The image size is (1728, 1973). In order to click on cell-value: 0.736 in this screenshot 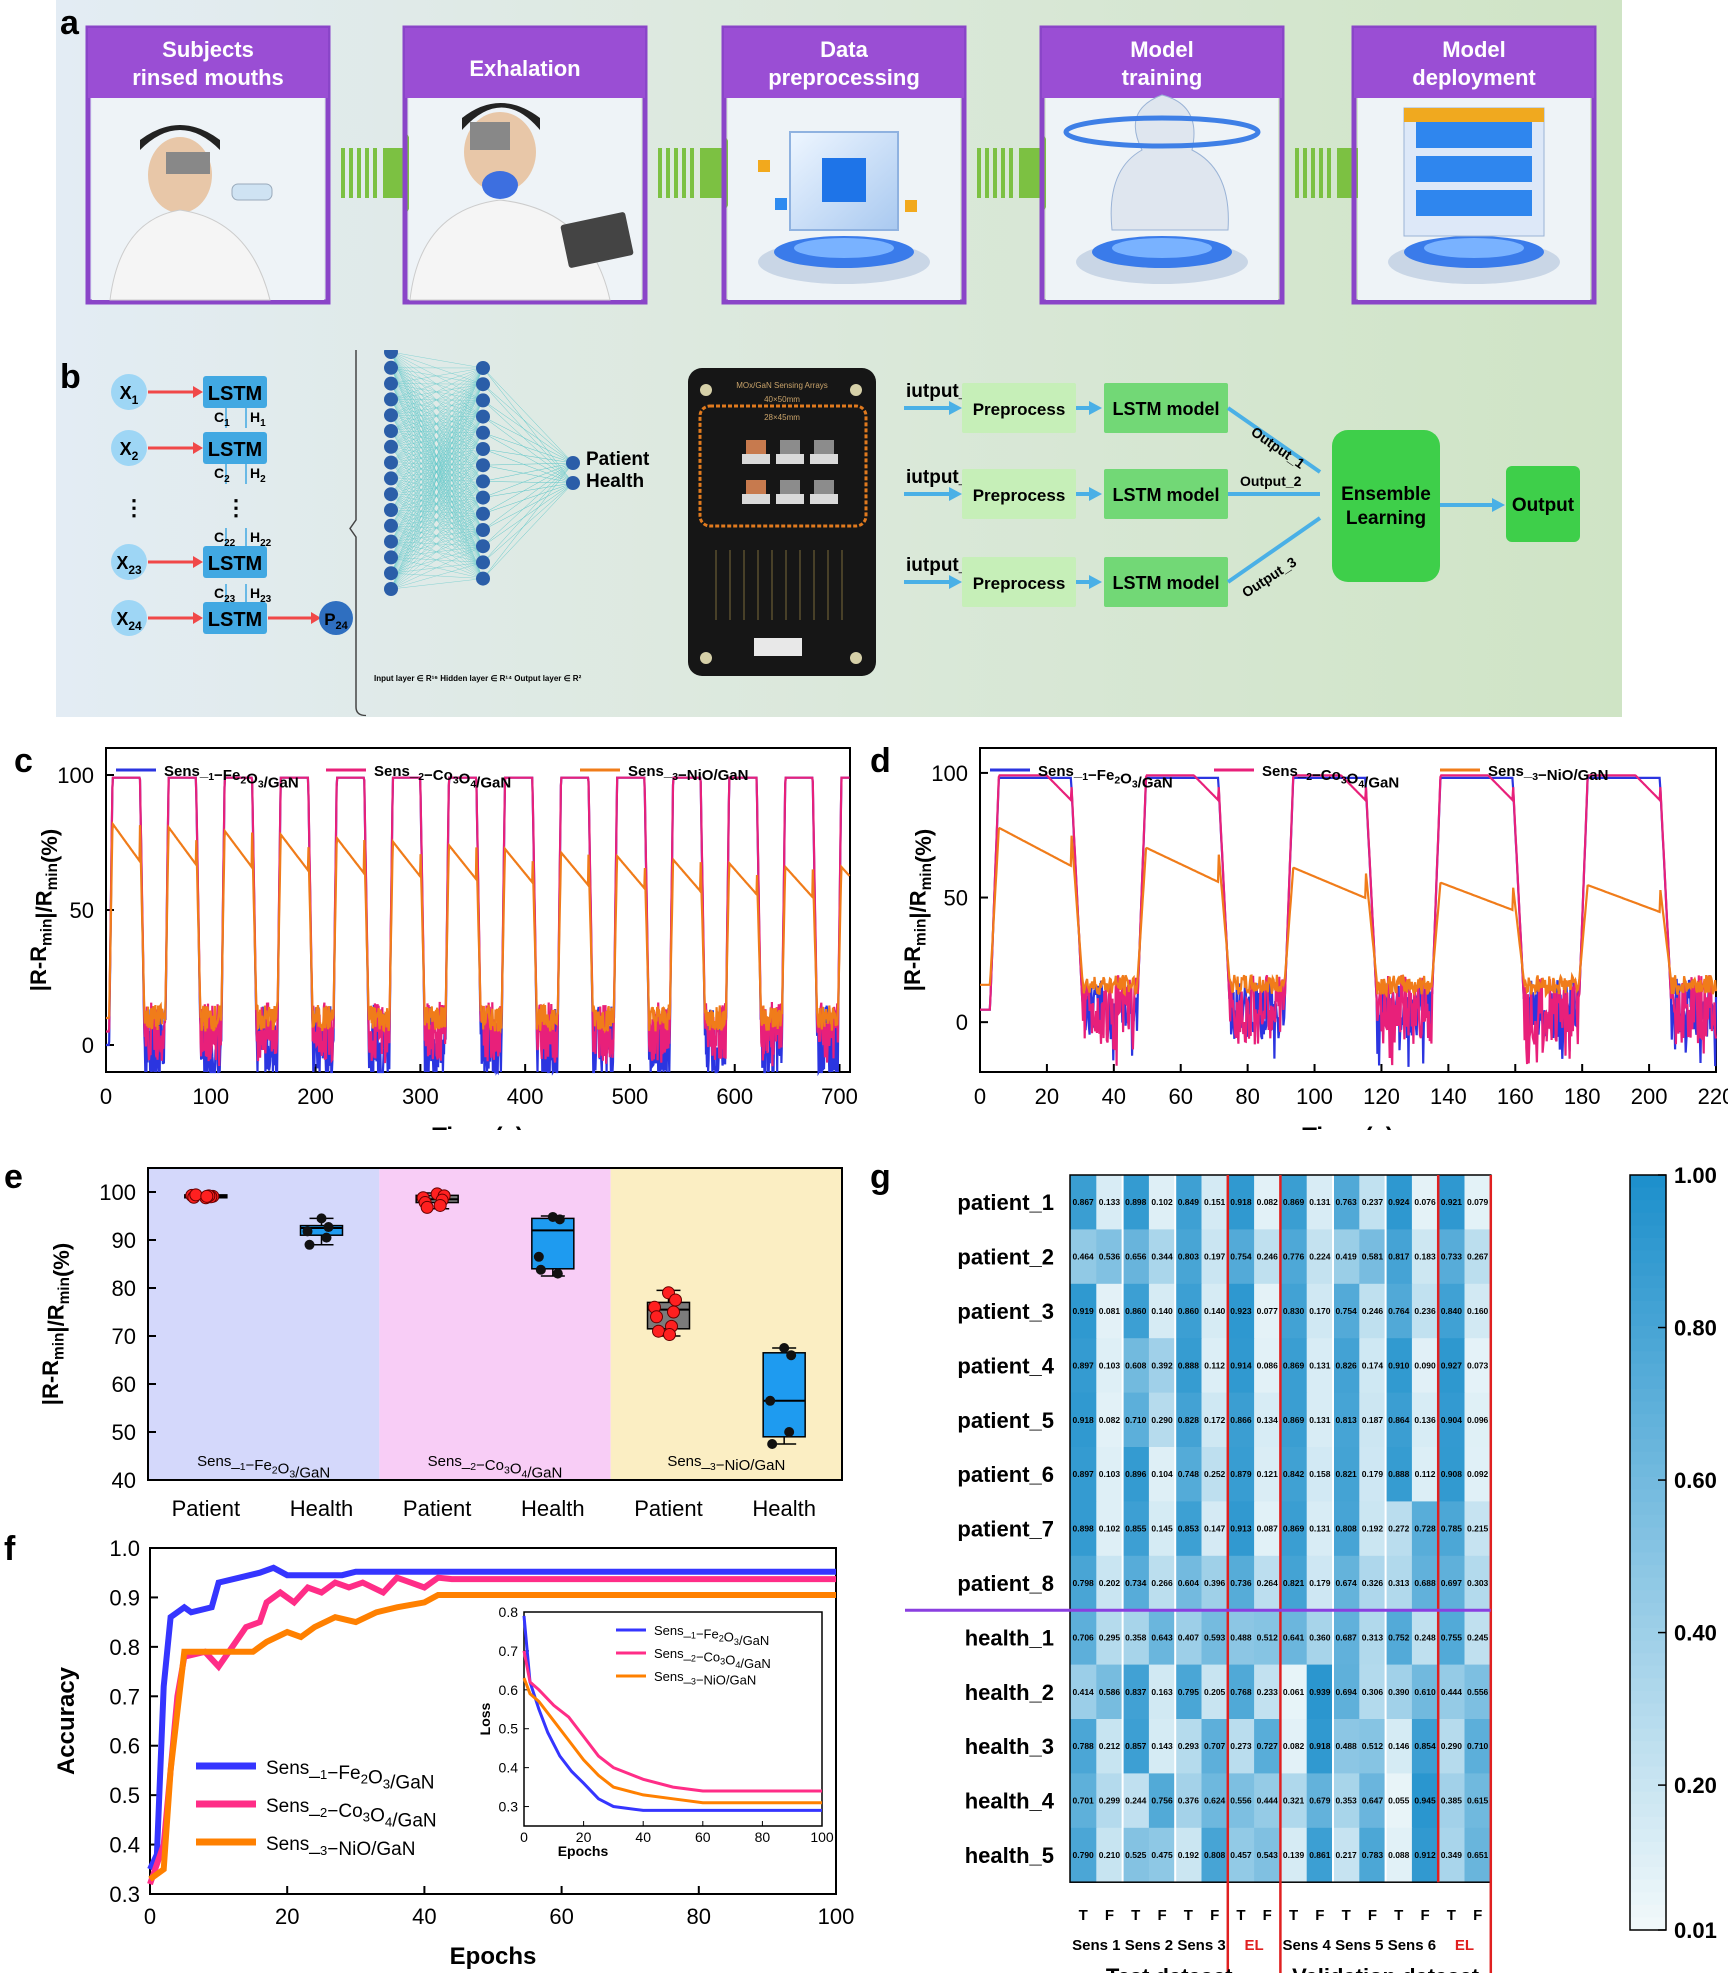, I will do `click(1241, 1583)`.